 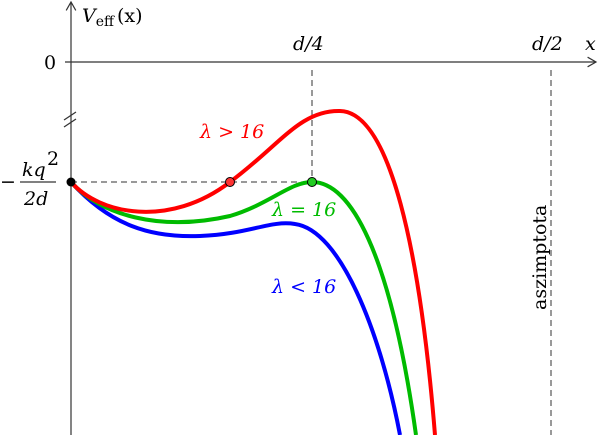 I want to click on red-intersection-point, so click(x=230, y=182).